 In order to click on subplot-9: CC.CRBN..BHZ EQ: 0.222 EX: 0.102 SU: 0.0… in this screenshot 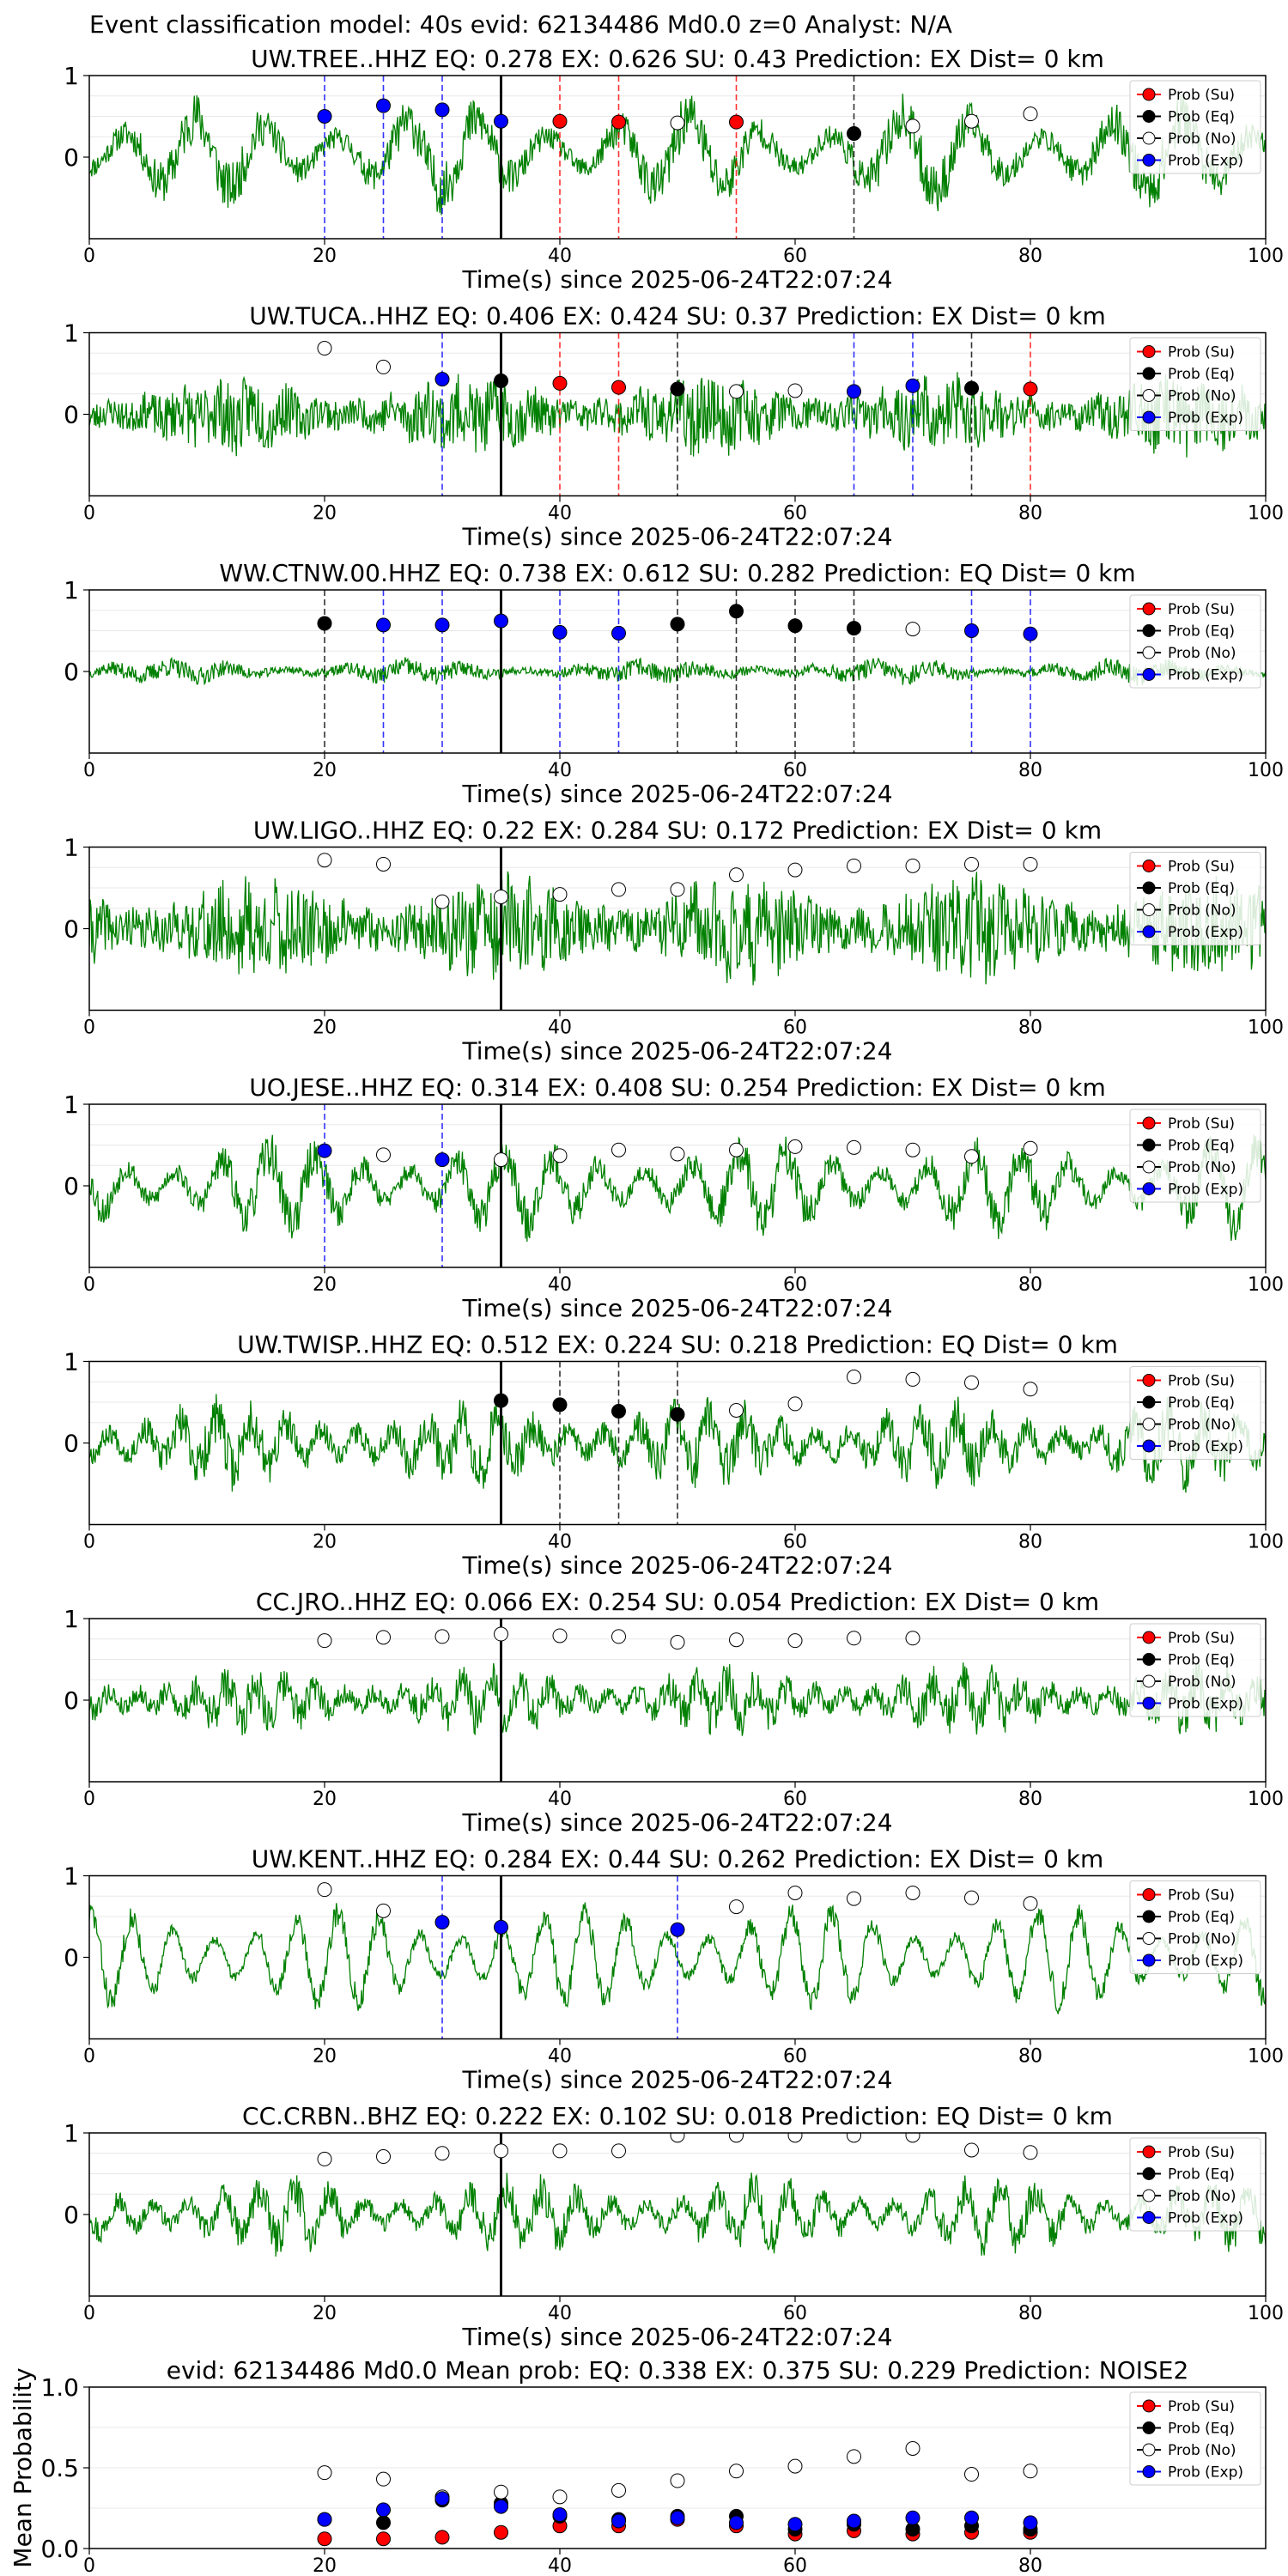, I will do `click(674, 2226)`.